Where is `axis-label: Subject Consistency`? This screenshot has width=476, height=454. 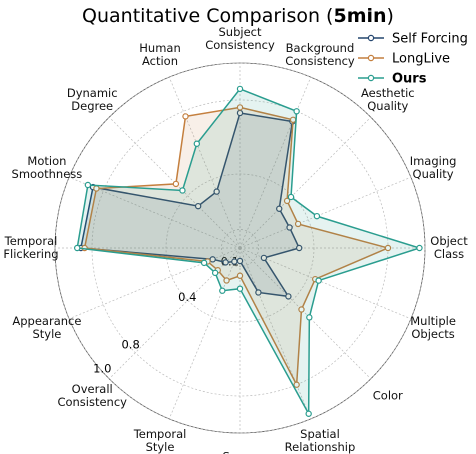 axis-label: Subject Consistency is located at coordinates (240, 38).